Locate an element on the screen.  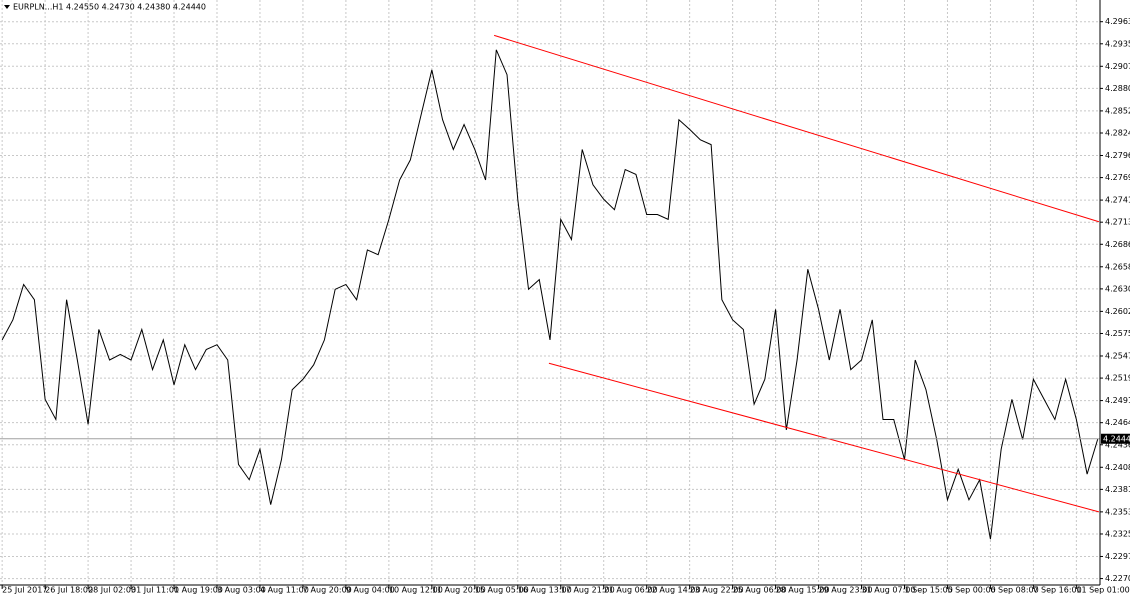
trendline is located at coordinates (824, 437).